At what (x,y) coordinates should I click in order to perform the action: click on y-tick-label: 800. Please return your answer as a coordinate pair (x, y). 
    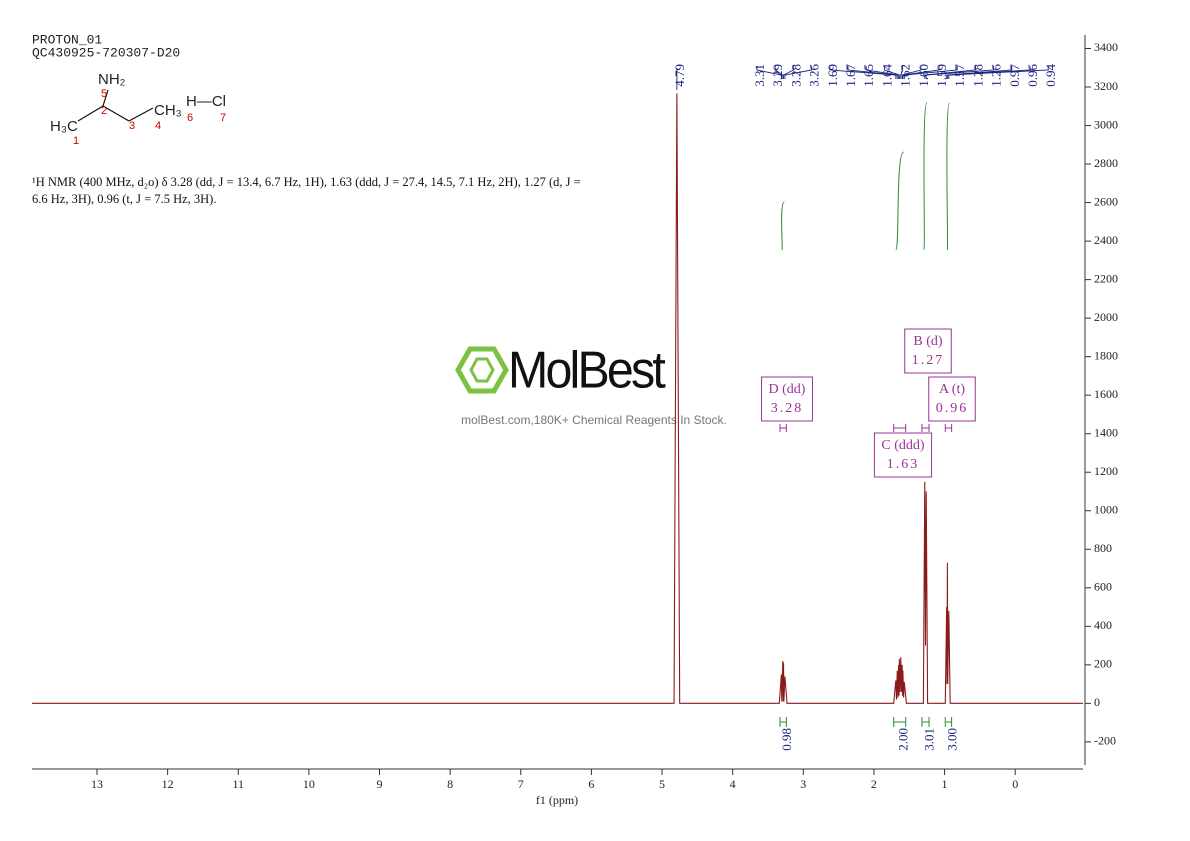
    Looking at the image, I should click on (1103, 548).